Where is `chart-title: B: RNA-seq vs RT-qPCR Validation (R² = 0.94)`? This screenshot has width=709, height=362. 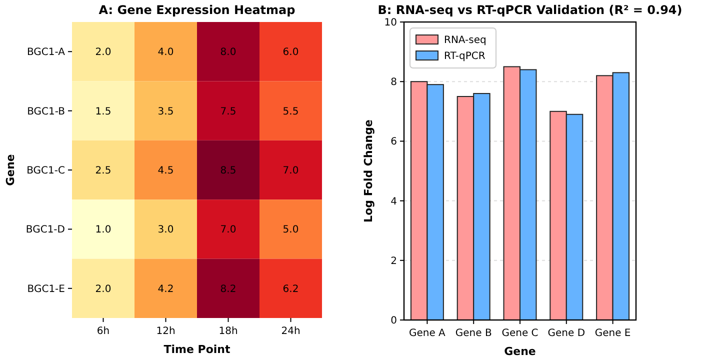
chart-title: B: RNA-seq vs RT-qPCR Validation (R² = 0.94) is located at coordinates (530, 10).